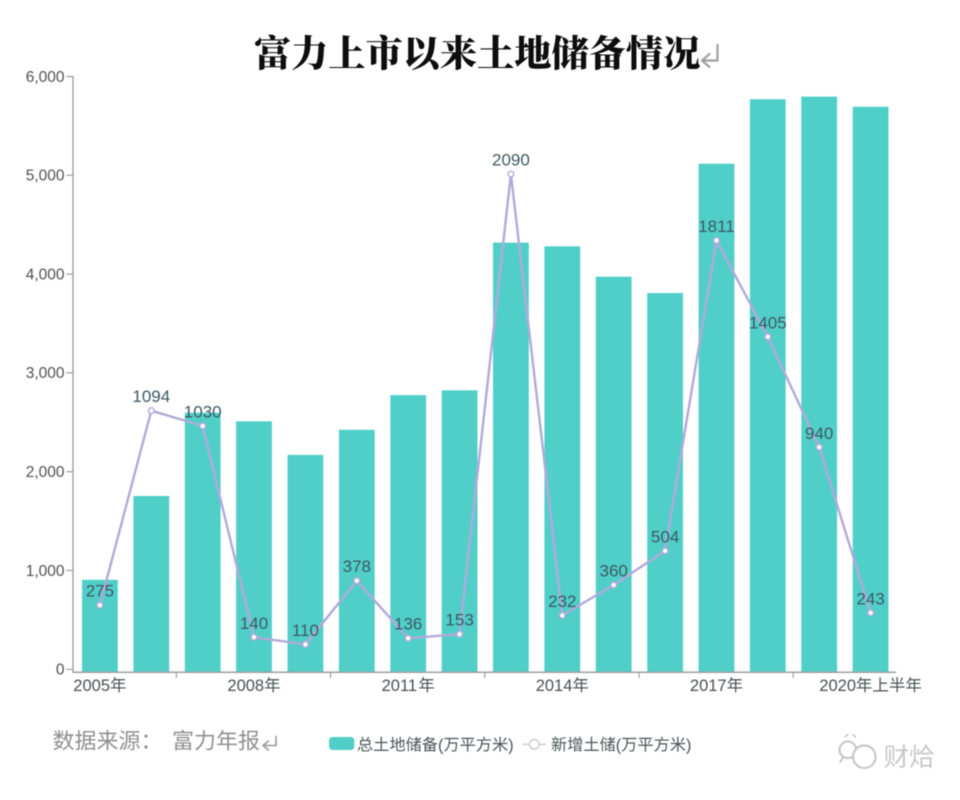 The image size is (960, 800). I want to click on svg-text: 2,000, so click(45, 472).